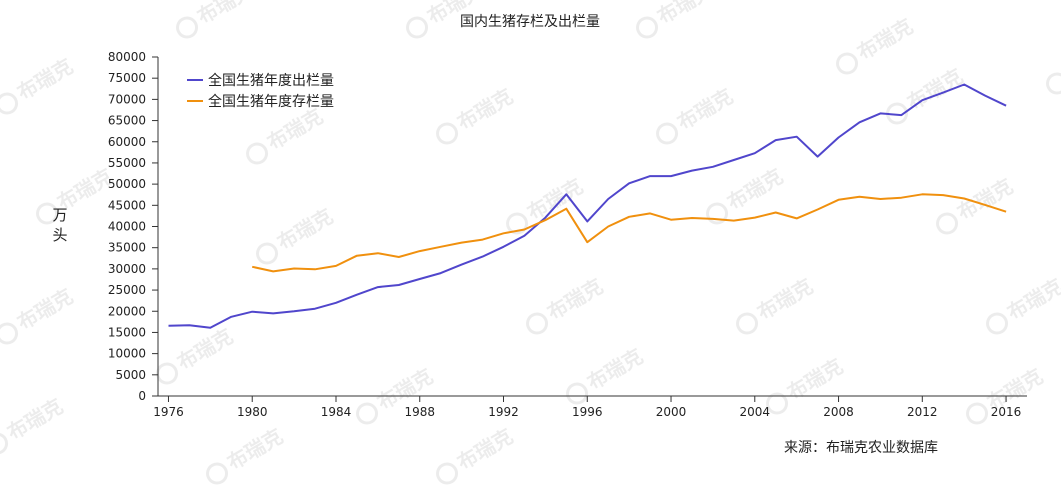  I want to click on x-tick-label: 2000, so click(671, 412).